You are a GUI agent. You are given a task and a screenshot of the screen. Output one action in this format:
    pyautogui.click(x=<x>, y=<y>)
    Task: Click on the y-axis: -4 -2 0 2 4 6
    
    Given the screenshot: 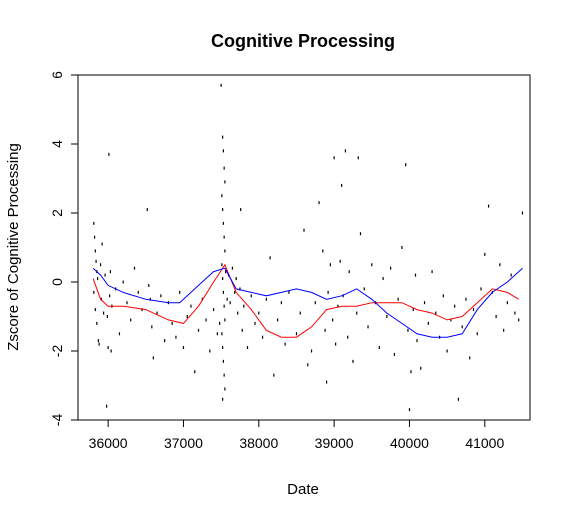 What is the action you would take?
    pyautogui.click(x=64, y=249)
    